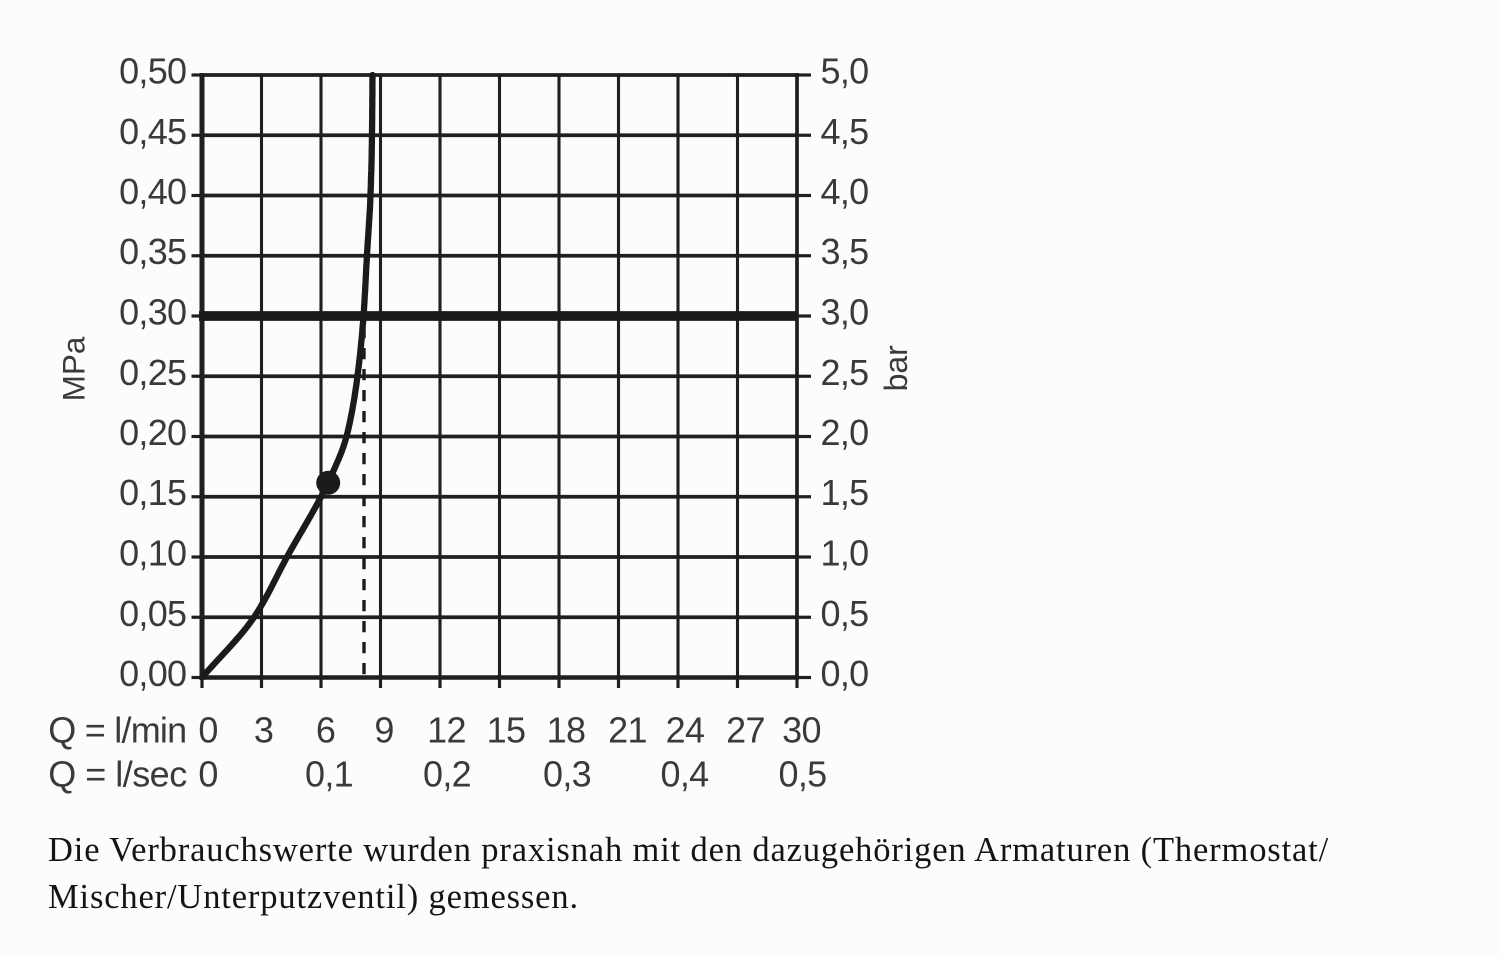  Describe the element at coordinates (845, 71) in the screenshot. I see `svg-text: 5,0` at that location.